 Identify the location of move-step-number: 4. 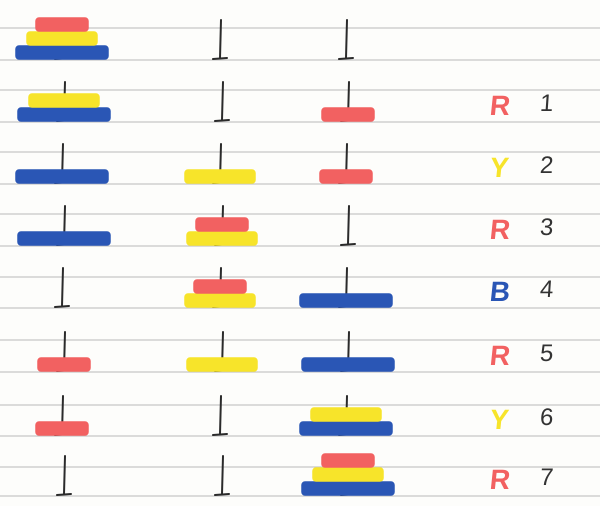
(547, 289).